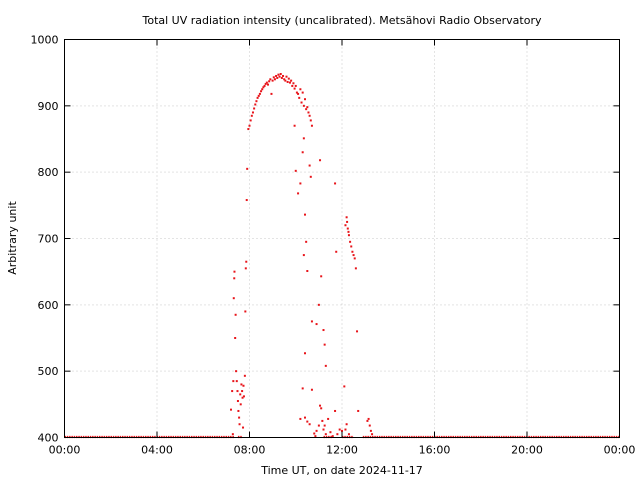 The width and height of the screenshot is (640, 480). I want to click on y-tick-label: 900, so click(48, 106).